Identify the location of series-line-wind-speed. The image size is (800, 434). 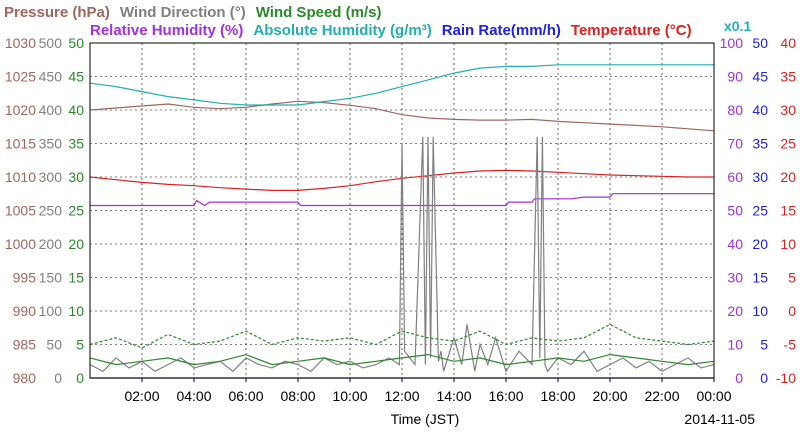
(402, 359).